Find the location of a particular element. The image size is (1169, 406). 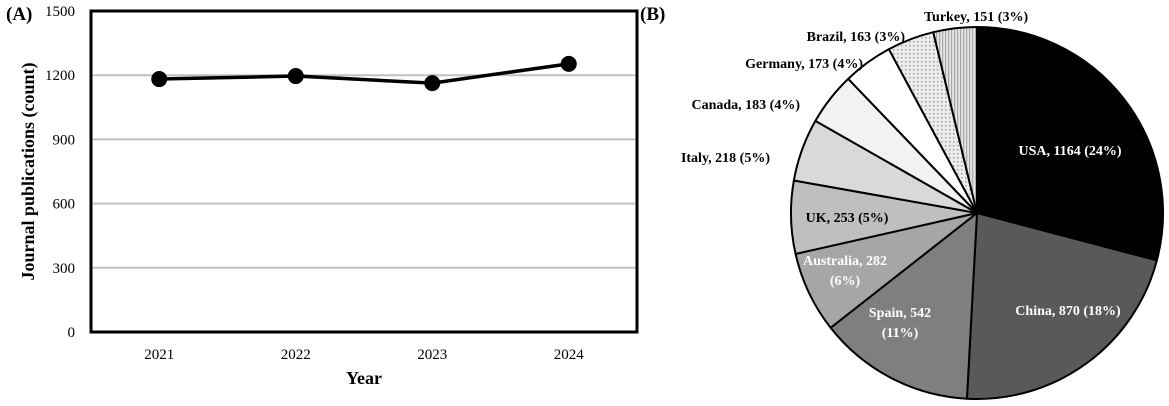

x-tick-label: 2023 is located at coordinates (432, 355).